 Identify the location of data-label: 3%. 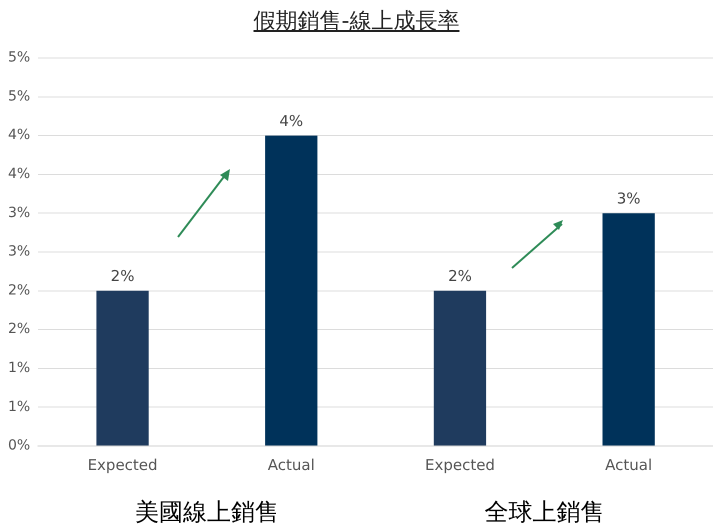
(628, 199).